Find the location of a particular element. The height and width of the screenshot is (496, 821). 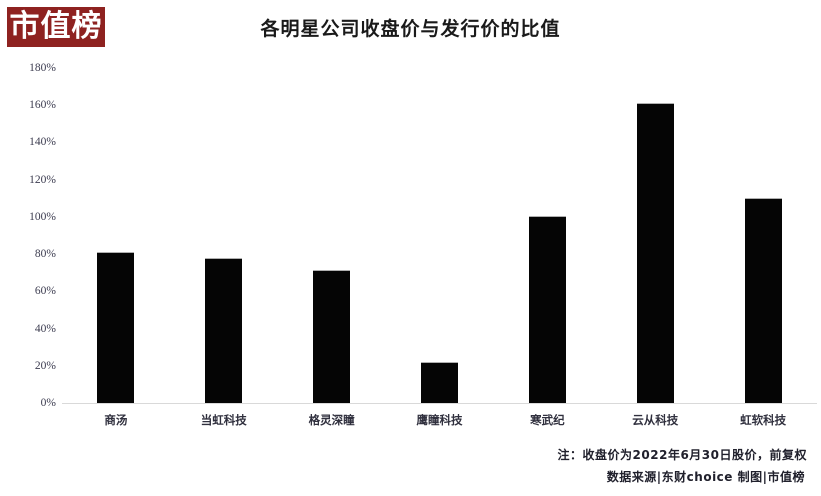

y-axis-tick: 60% is located at coordinates (45, 291).